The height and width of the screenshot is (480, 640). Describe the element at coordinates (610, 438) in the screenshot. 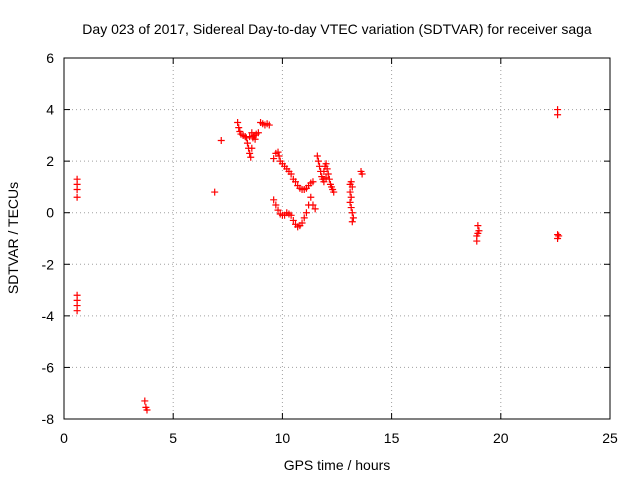

I see `x-tick-label: 25` at that location.